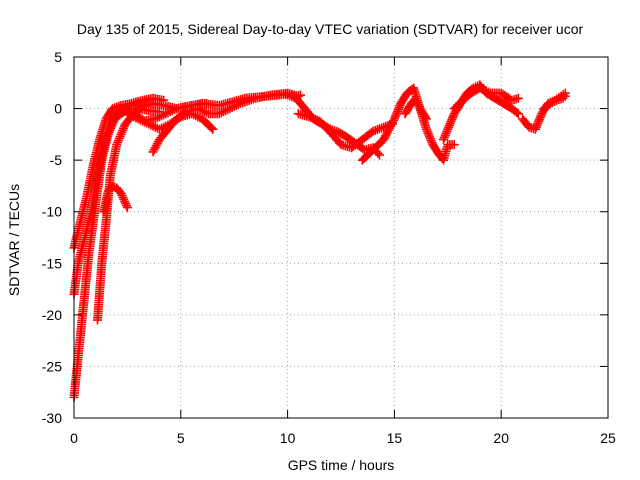 This screenshot has width=640, height=480. What do you see at coordinates (14, 240) in the screenshot?
I see `y-axis-label: SDTVAR / TECUs` at bounding box center [14, 240].